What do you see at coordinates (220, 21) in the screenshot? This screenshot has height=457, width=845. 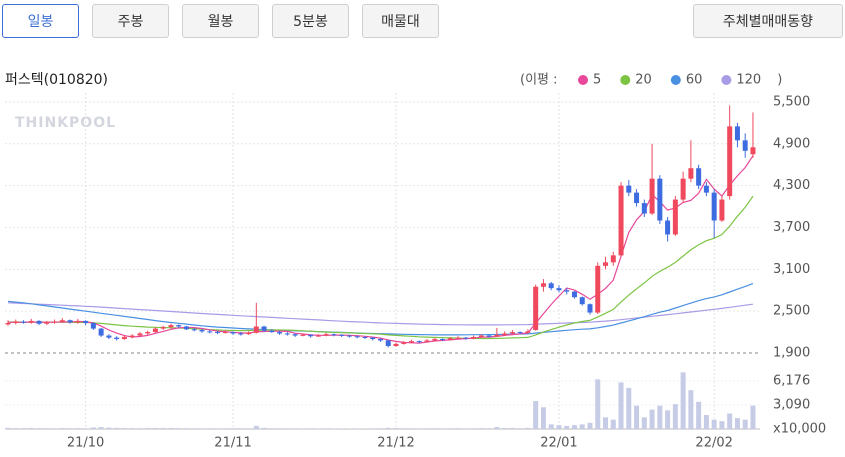 I see `tab-button: 월봉` at bounding box center [220, 21].